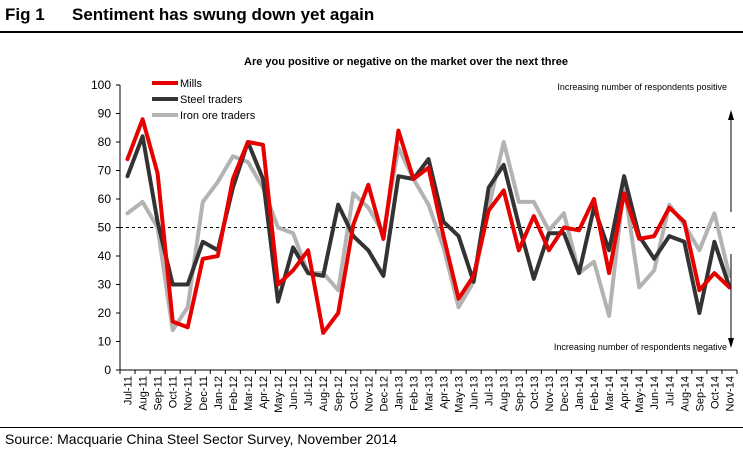 This screenshot has width=743, height=459. I want to click on x-tick-label: Dec-12, so click(384, 393).